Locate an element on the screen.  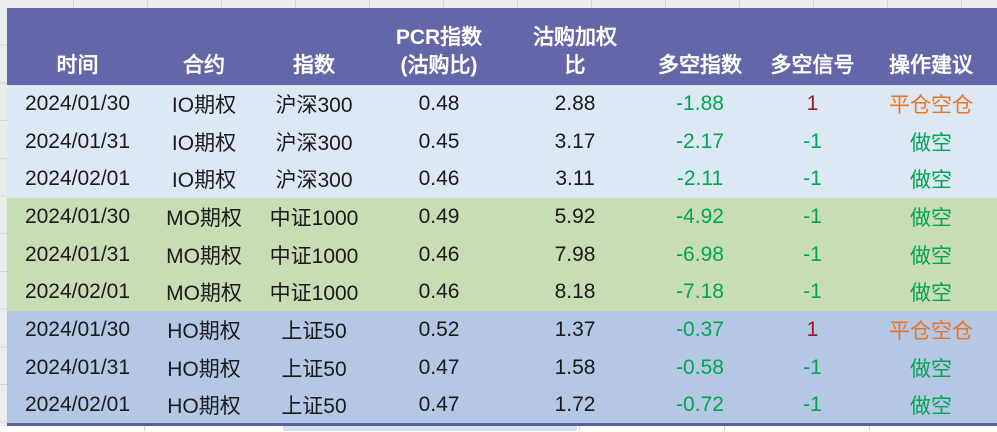
sheet-top-margin is located at coordinates (498, 4).